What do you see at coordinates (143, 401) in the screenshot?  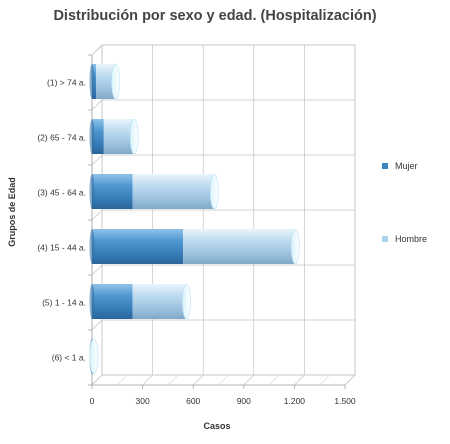 I see `x-tick-label: 300` at bounding box center [143, 401].